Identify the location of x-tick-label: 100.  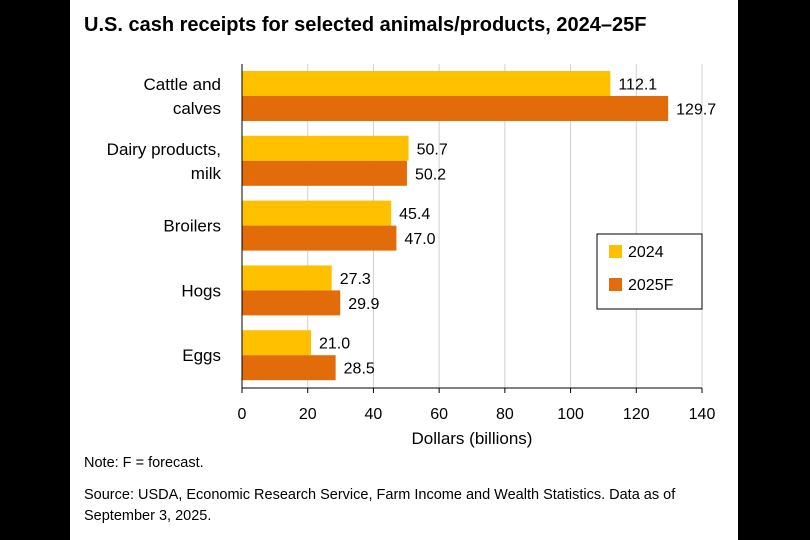
(570, 414).